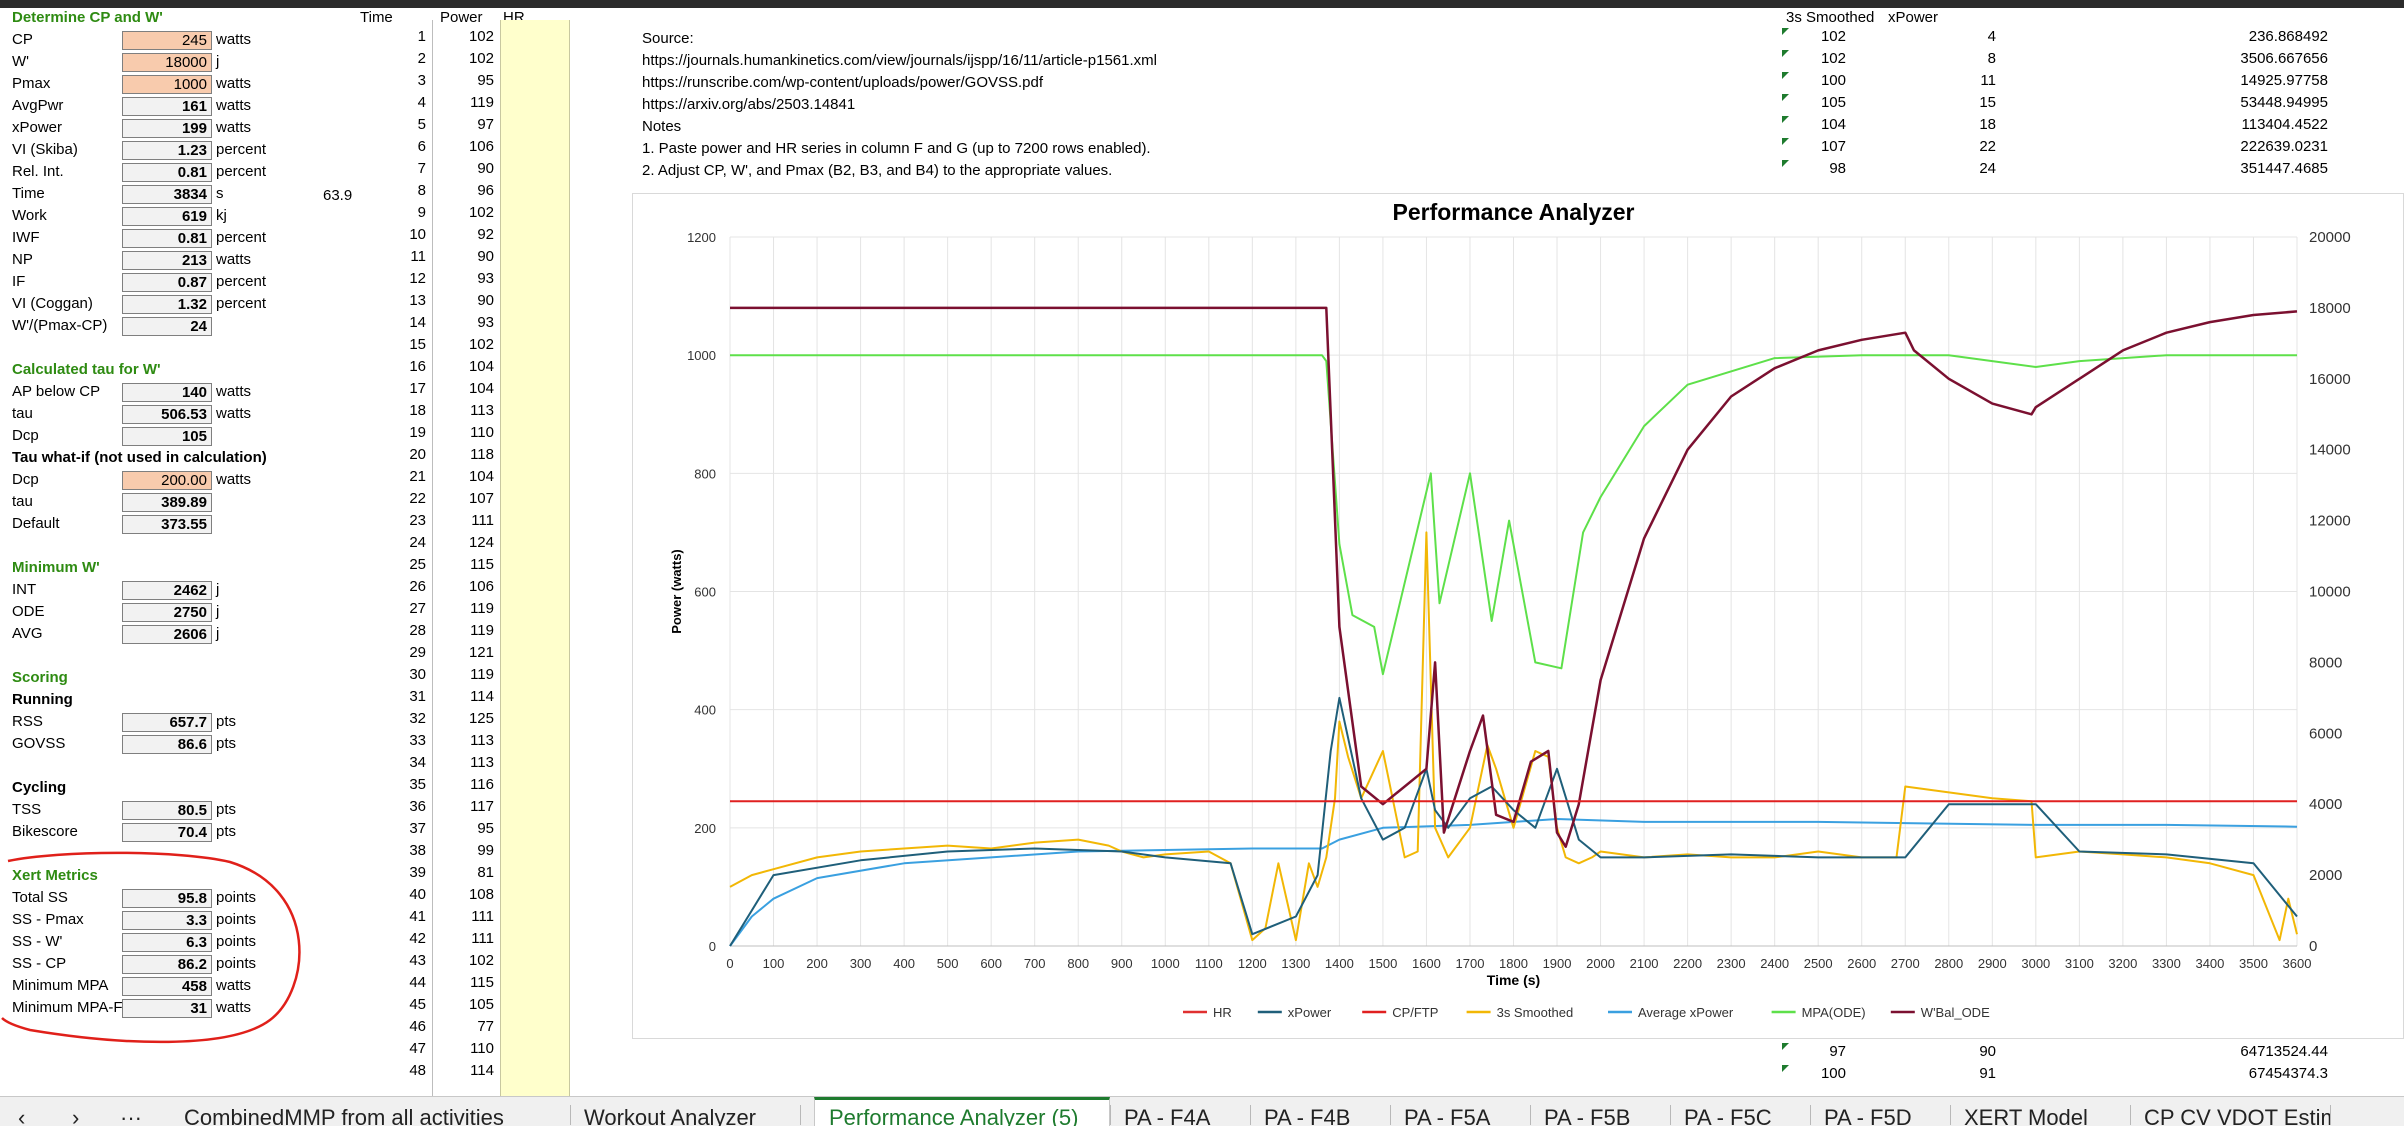 The image size is (2404, 1126). I want to click on table-cell: 24, so click(1987, 168).